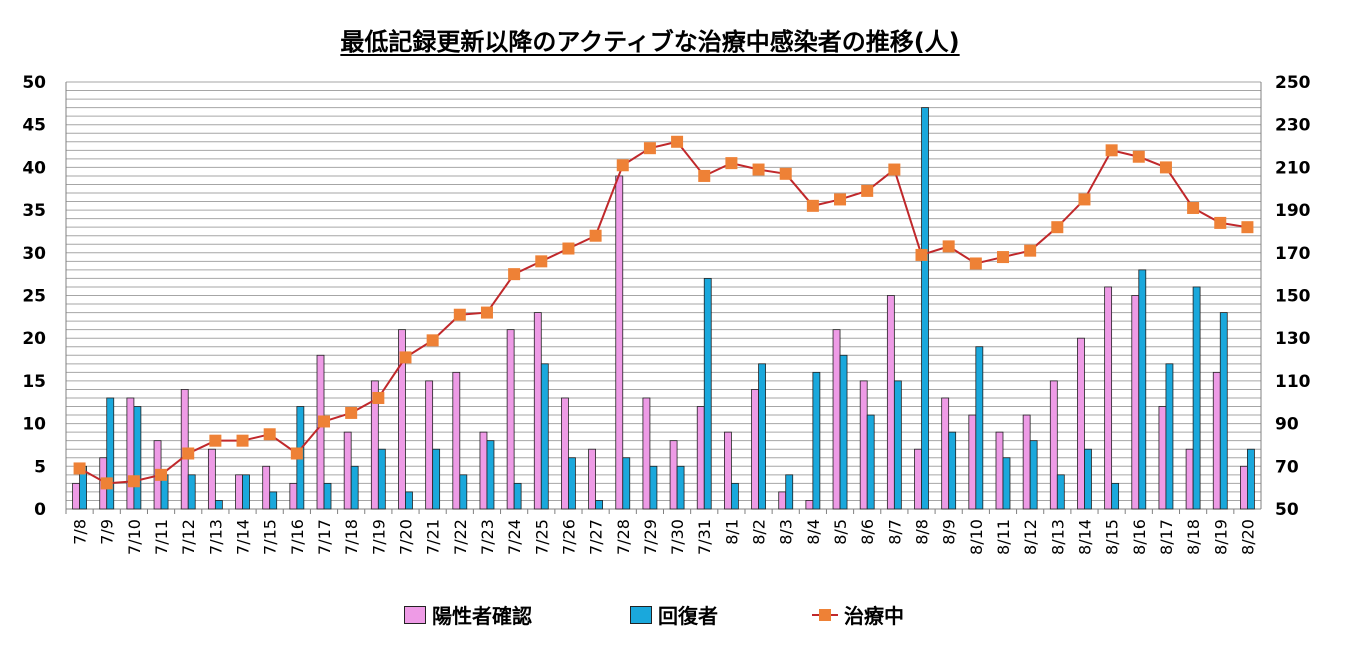  I want to click on x-tick-label: 8/3, so click(786, 532).